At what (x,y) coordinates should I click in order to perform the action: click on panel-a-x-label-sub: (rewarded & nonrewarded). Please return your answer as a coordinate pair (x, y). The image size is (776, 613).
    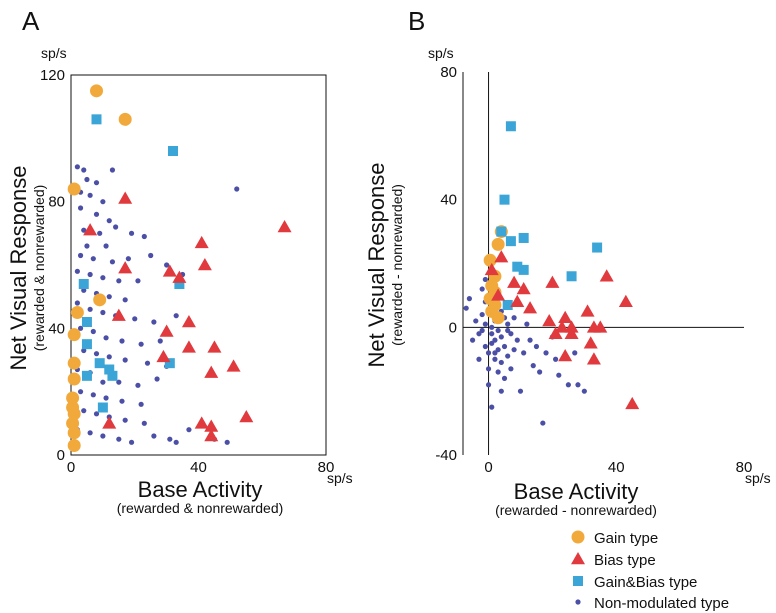
    Looking at the image, I should click on (200, 508).